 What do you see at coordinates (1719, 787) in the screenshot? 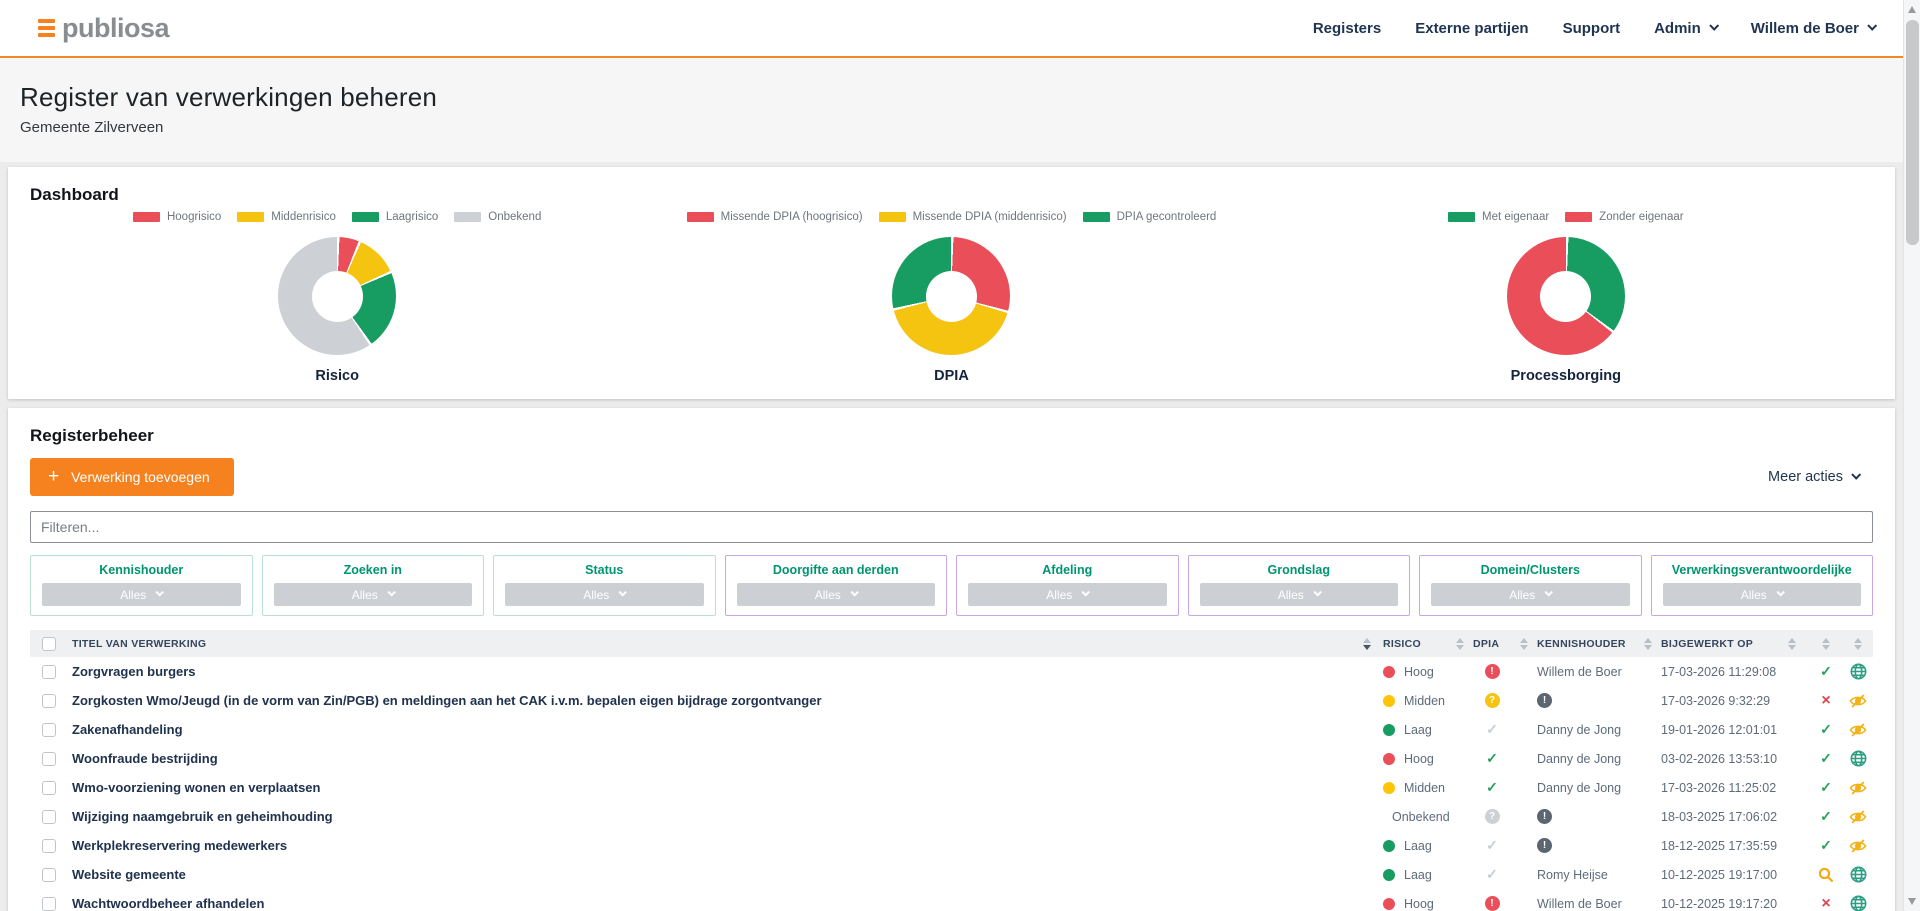
I see `bijgewerkt-op-cell: 17-03-2026 11:25:02` at bounding box center [1719, 787].